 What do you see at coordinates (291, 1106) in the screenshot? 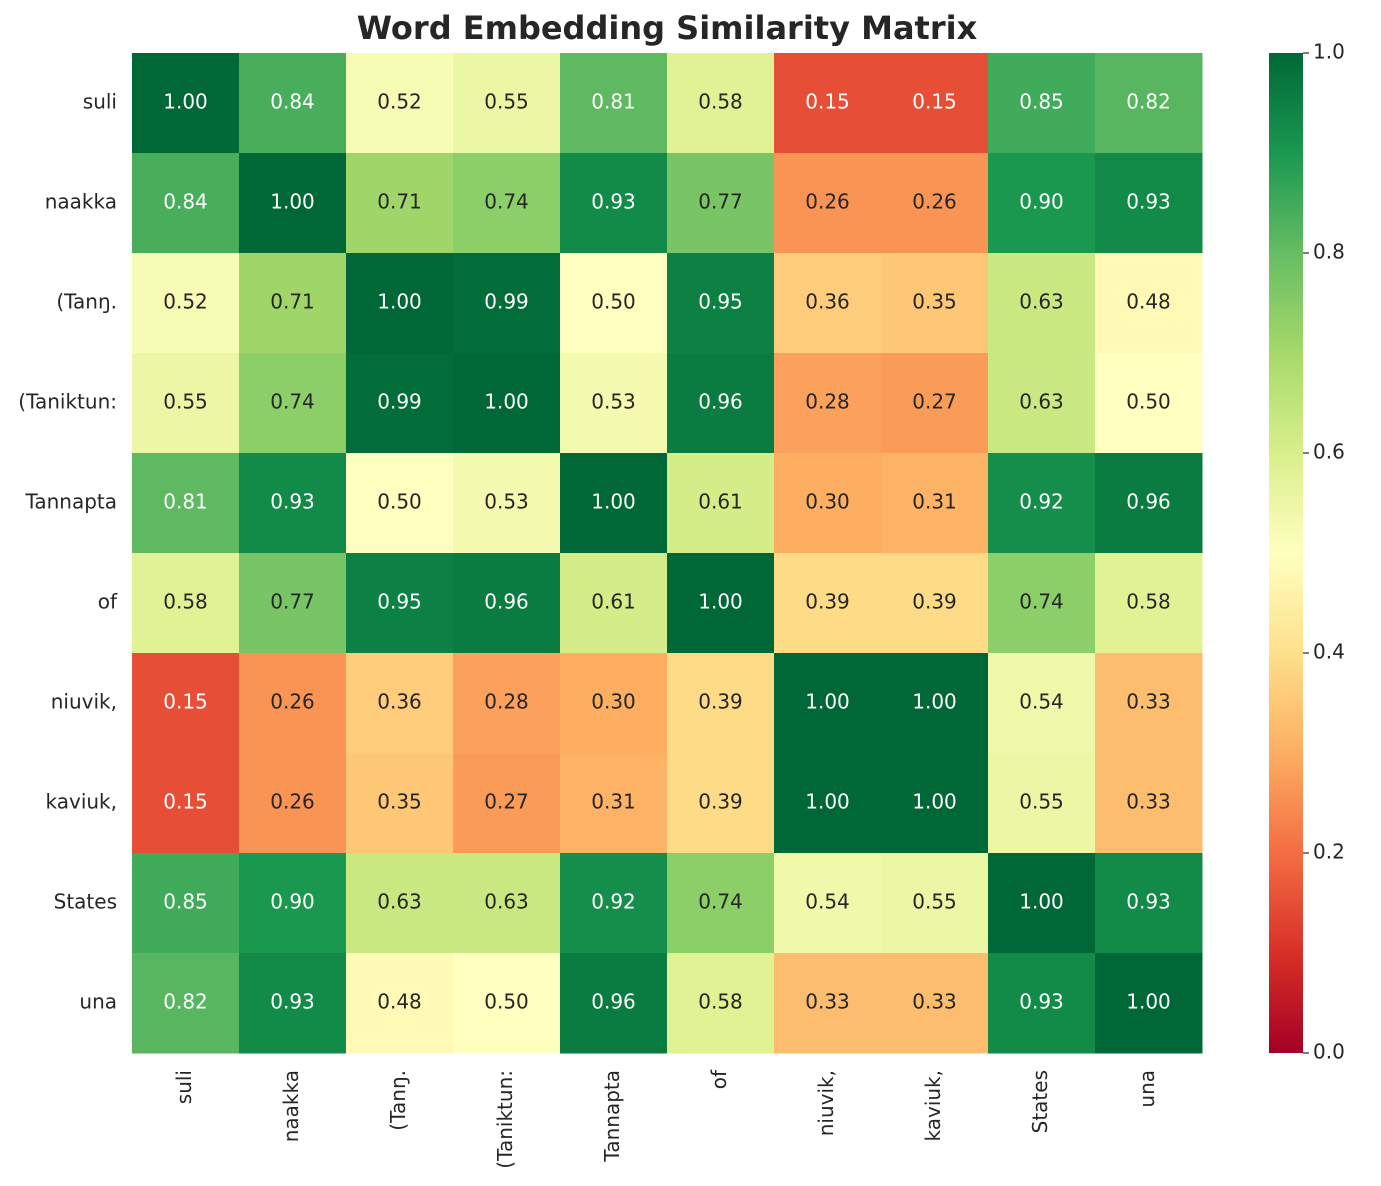
I see `x-tick-label: naakka` at bounding box center [291, 1106].